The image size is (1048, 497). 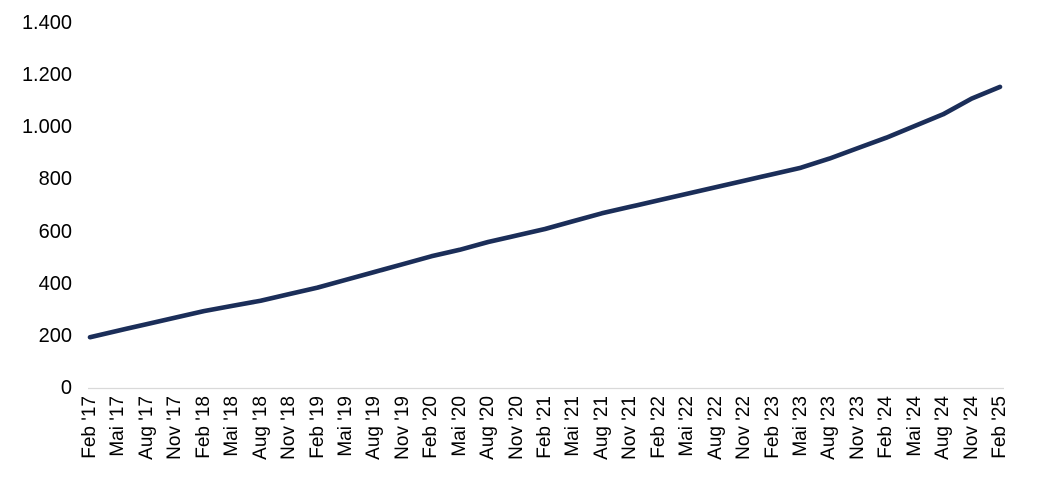 What do you see at coordinates (55, 335) in the screenshot?
I see `y-axis-tick-label: 200` at bounding box center [55, 335].